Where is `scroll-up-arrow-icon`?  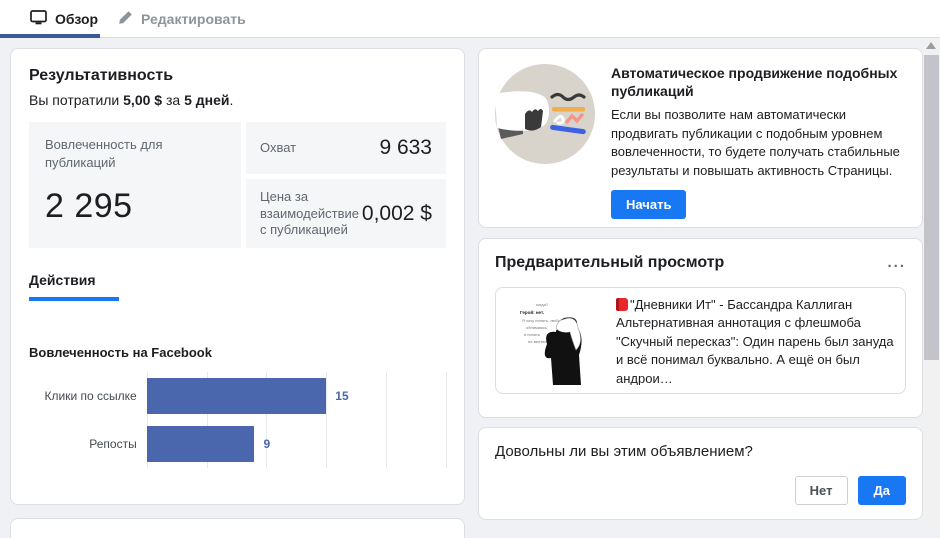
scroll-up-arrow-icon is located at coordinates (931, 45).